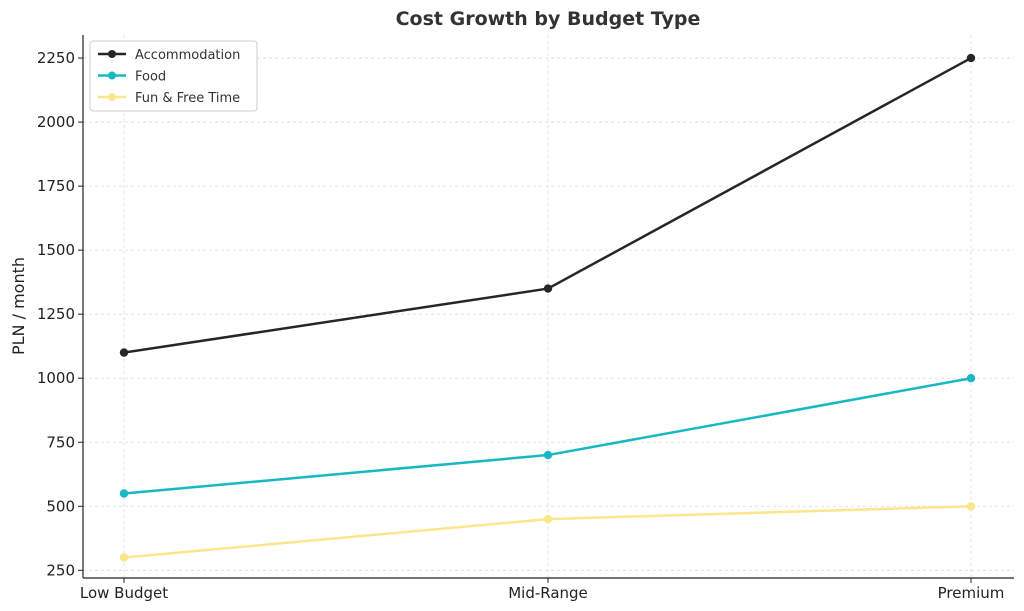 The width and height of the screenshot is (1024, 611). What do you see at coordinates (18, 306) in the screenshot?
I see `y-axis-label: PLN / month` at bounding box center [18, 306].